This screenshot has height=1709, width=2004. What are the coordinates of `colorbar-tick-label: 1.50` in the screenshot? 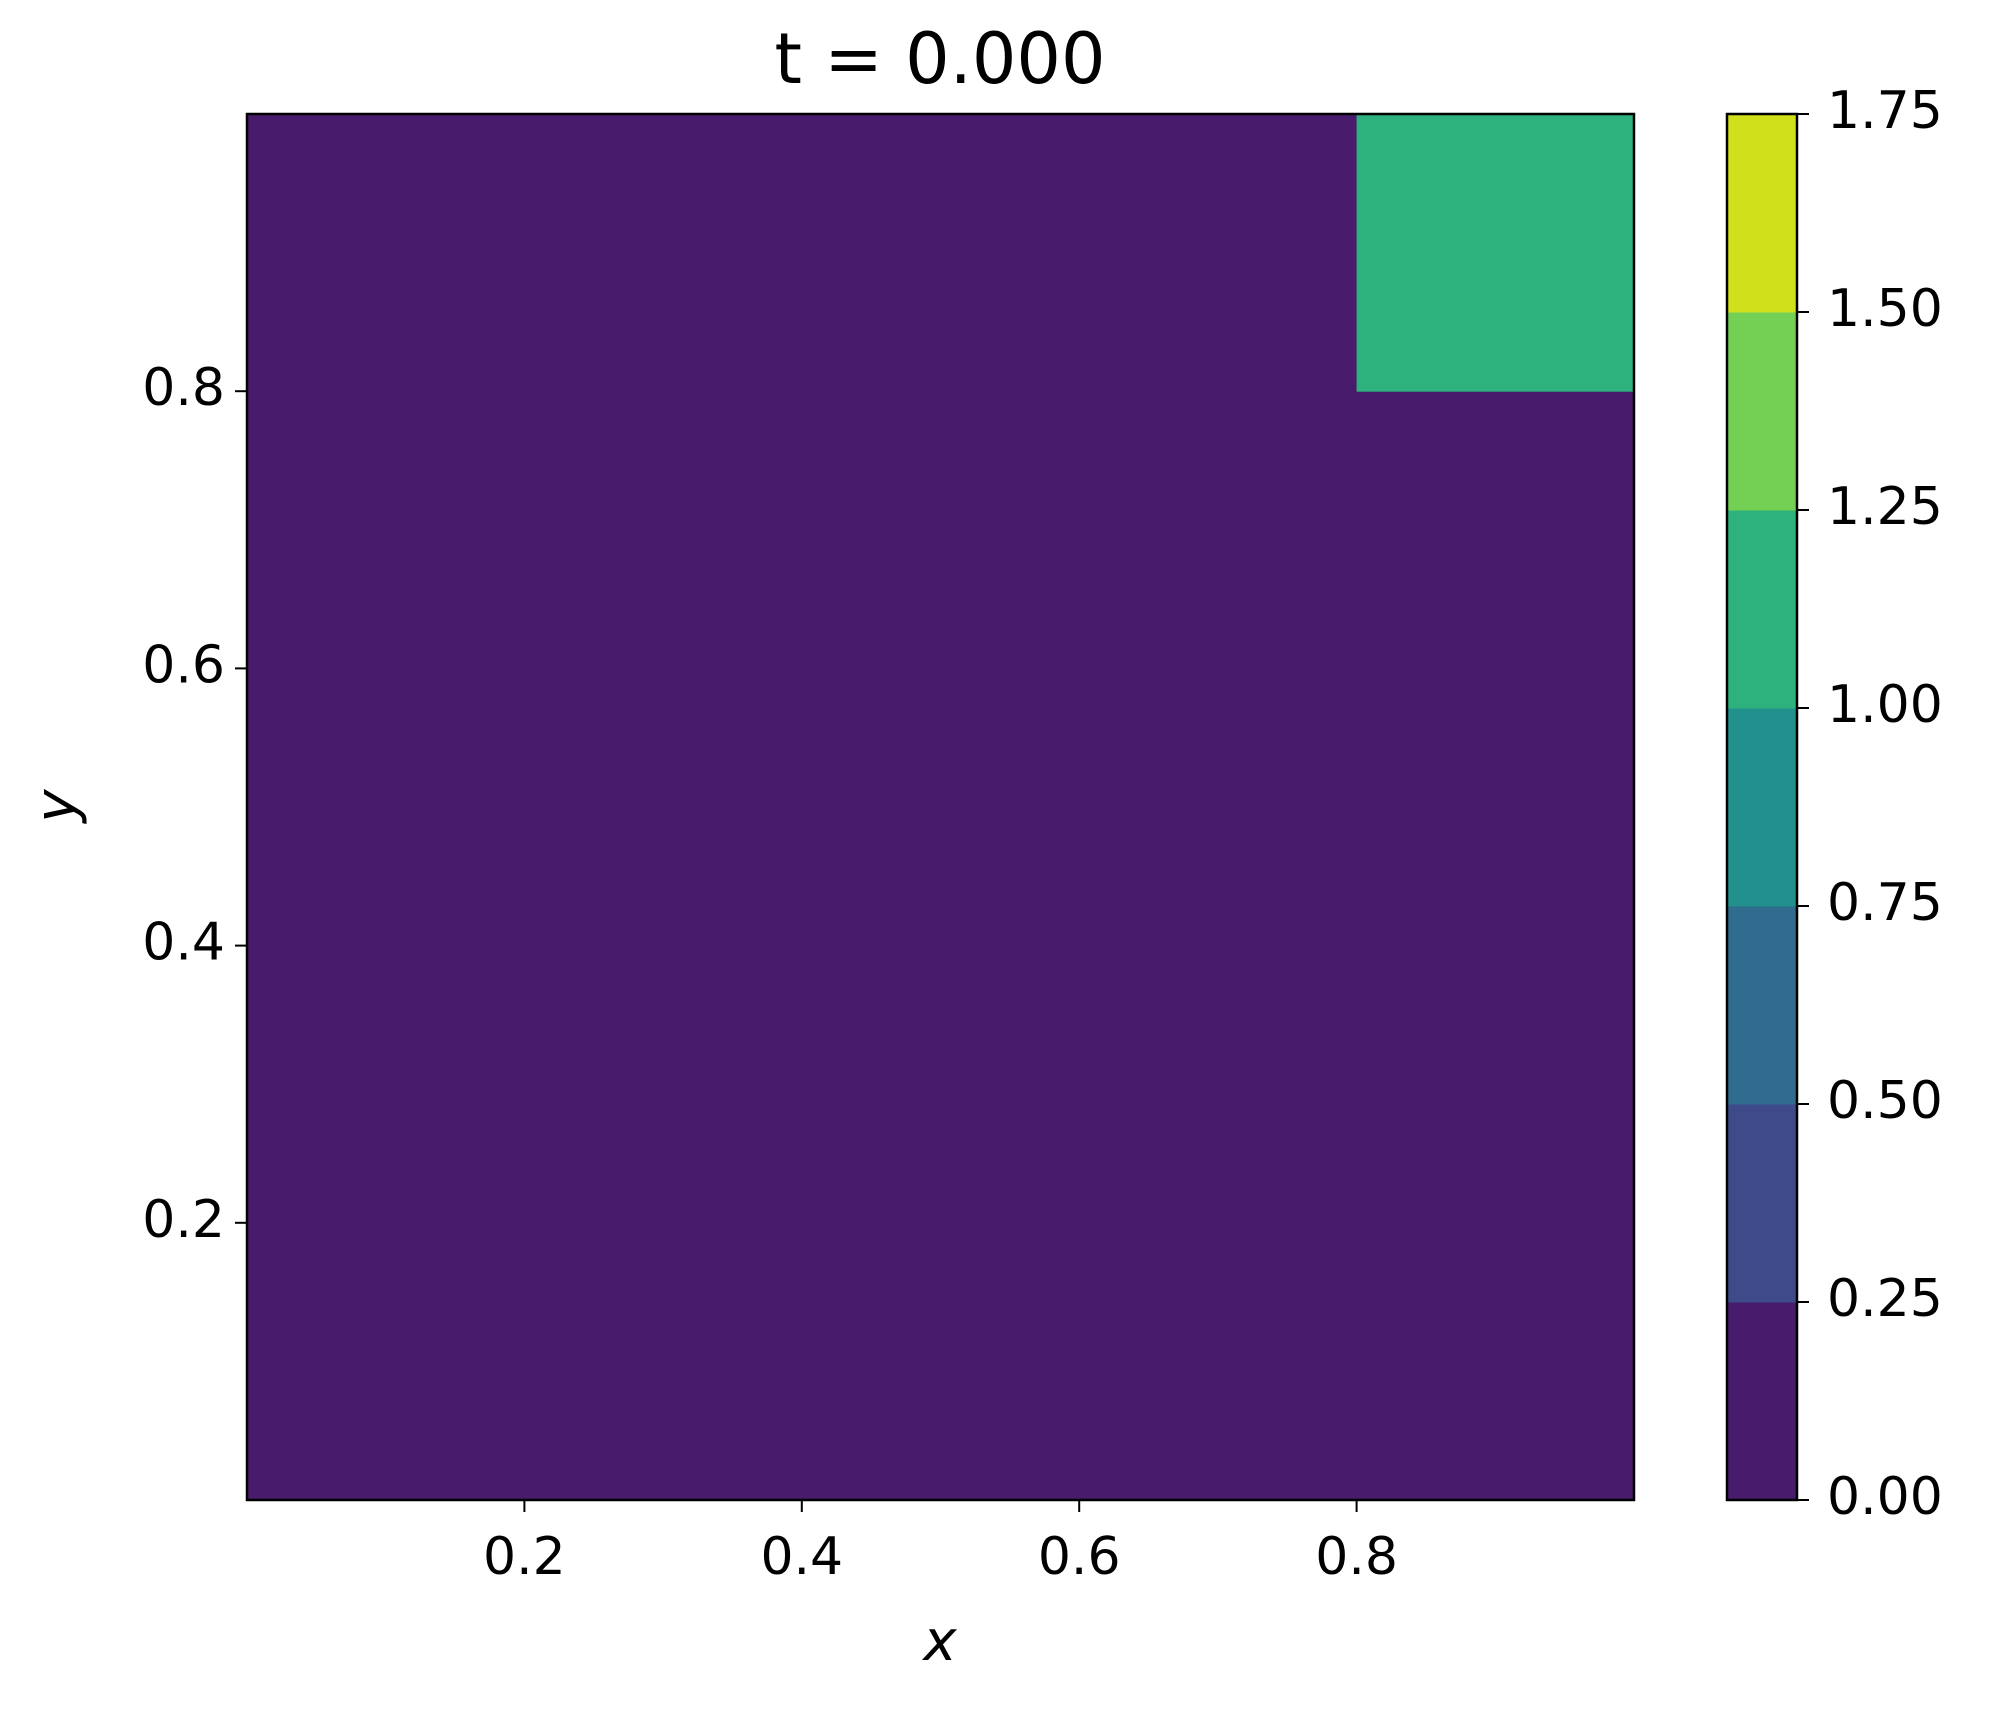 It's located at (1885, 309).